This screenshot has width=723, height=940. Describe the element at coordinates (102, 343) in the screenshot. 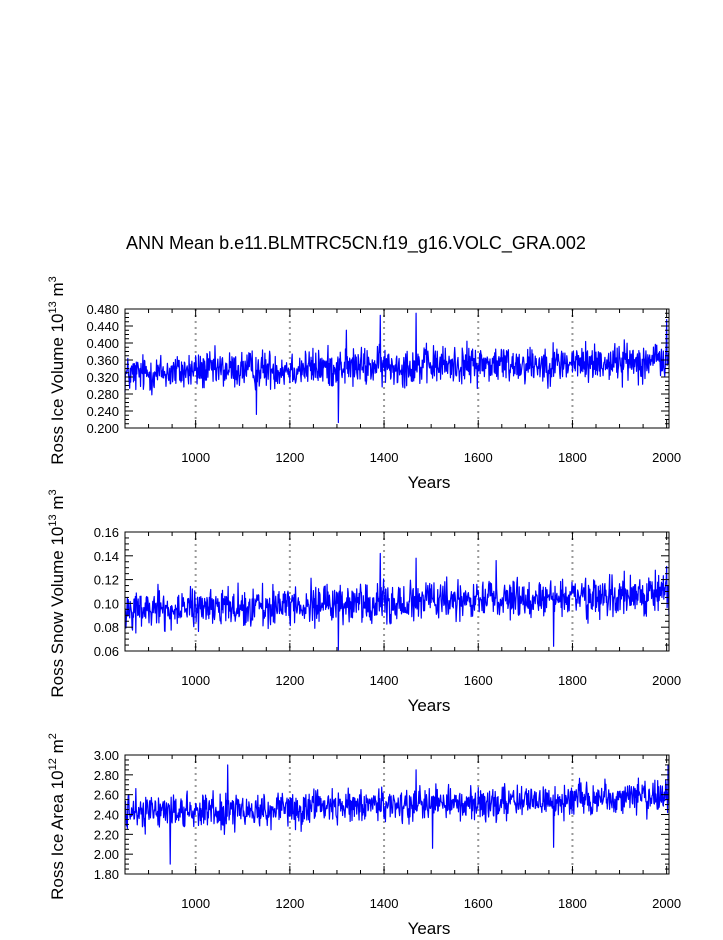

I see `y-tick-label: 0.400` at that location.